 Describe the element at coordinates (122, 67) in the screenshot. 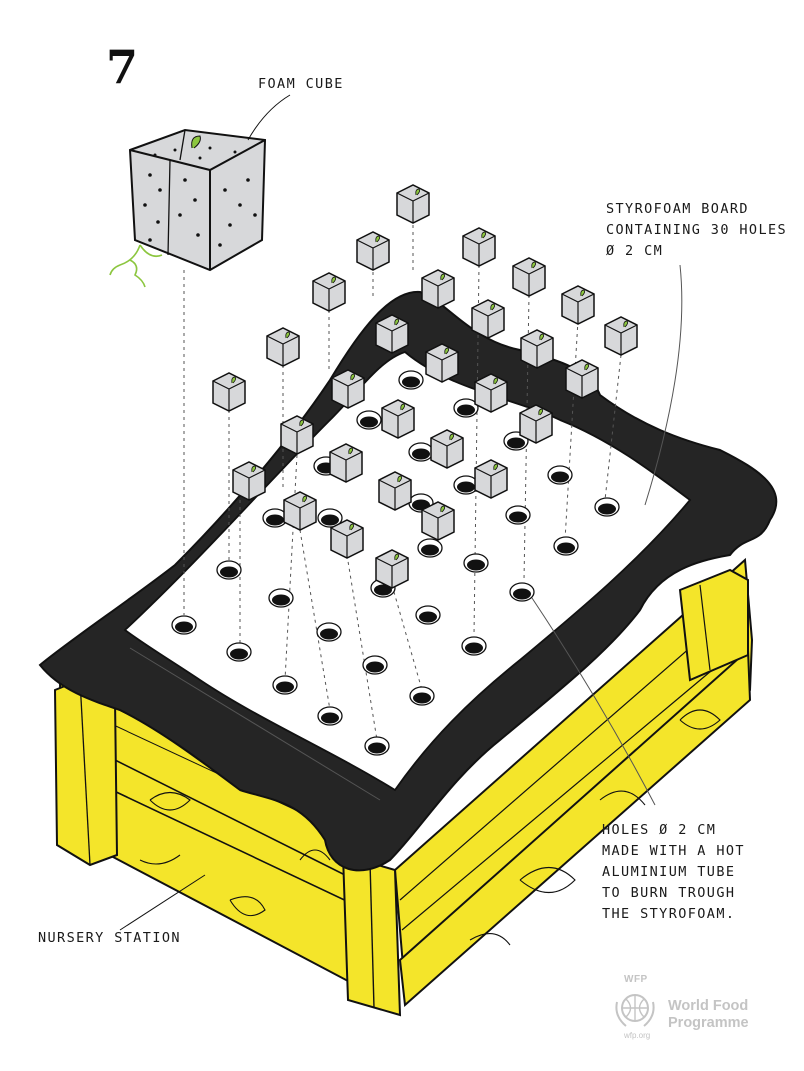

I see `step-number: 7` at that location.